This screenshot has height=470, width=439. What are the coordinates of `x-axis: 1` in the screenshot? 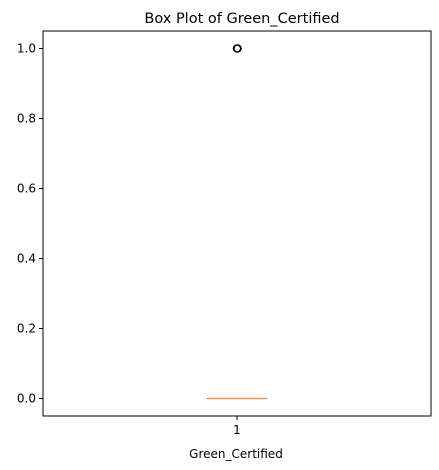 It's located at (237, 426).